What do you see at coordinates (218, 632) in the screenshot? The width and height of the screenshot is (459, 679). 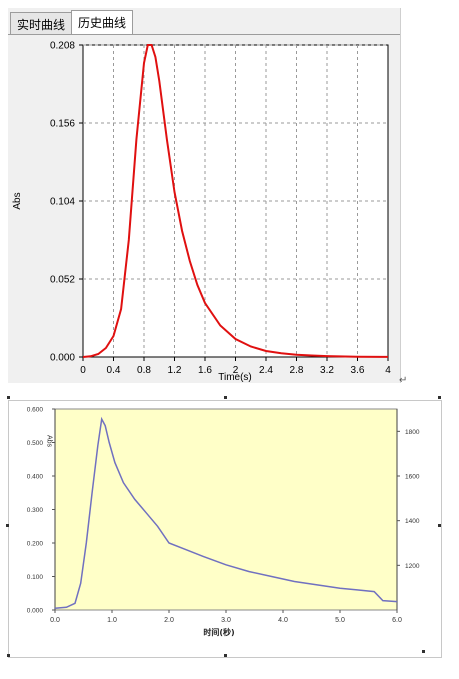 I see `bottom-xlabel: 时间(秒)` at bounding box center [218, 632].